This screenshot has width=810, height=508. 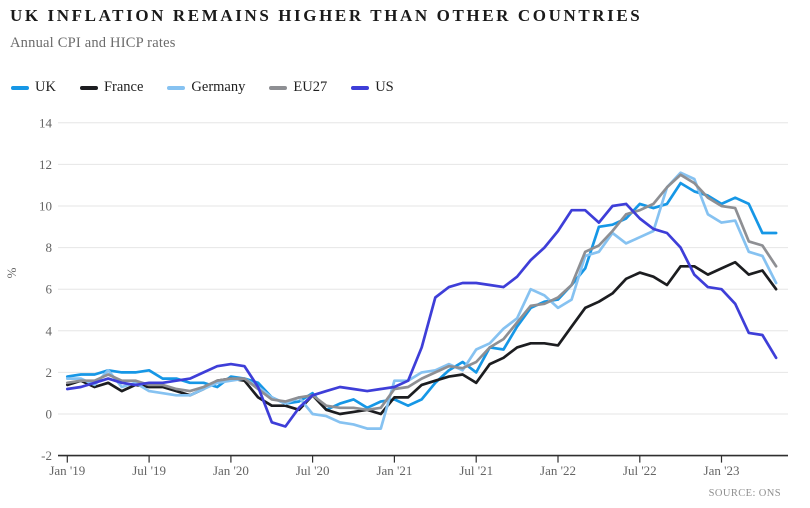 I want to click on legend-label-us: US, so click(x=384, y=87).